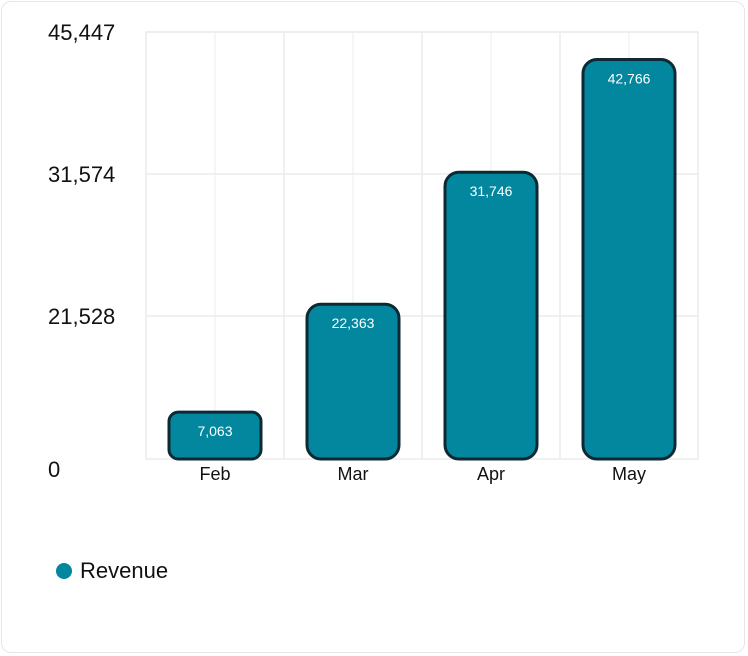 The height and width of the screenshot is (656, 748). Describe the element at coordinates (81, 316) in the screenshot. I see `y-tick-label: 21,528` at that location.